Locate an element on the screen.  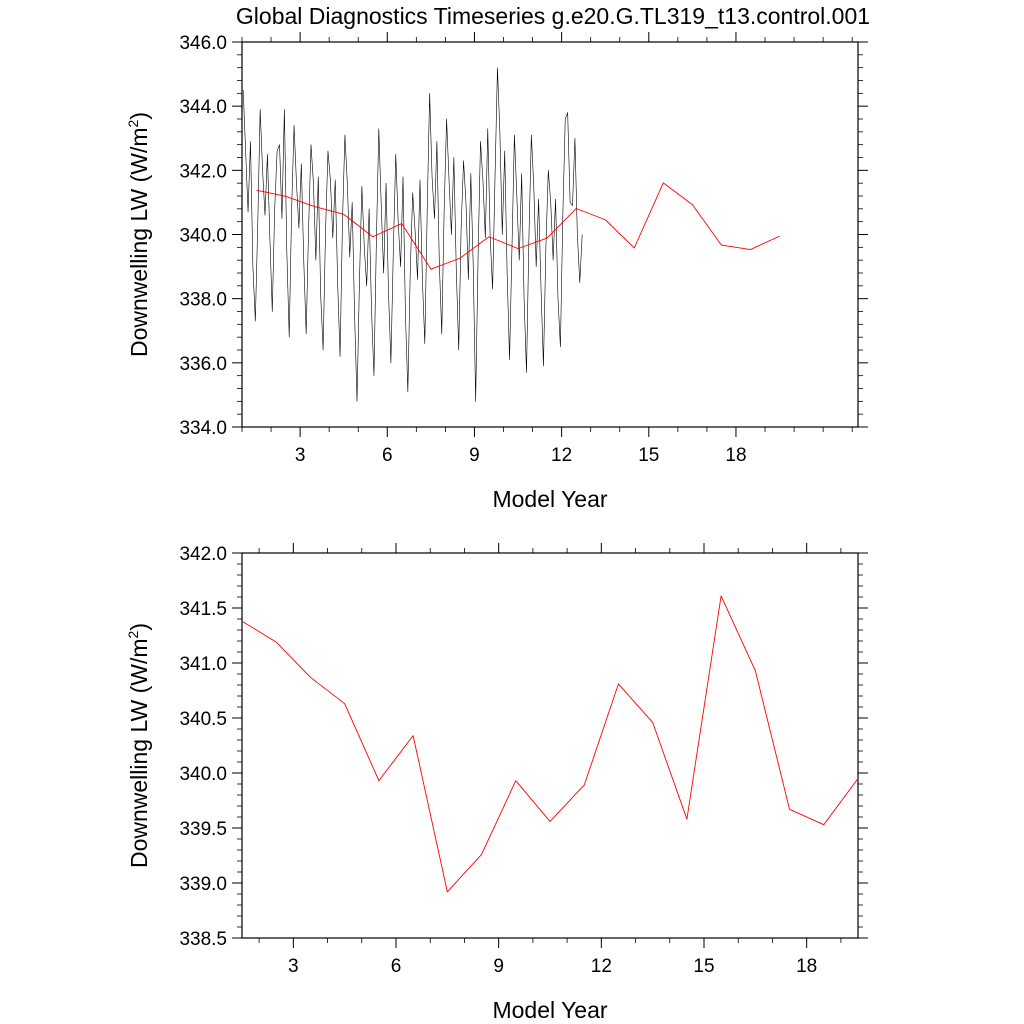
y-tick-label: 346.0 is located at coordinates (203, 43).